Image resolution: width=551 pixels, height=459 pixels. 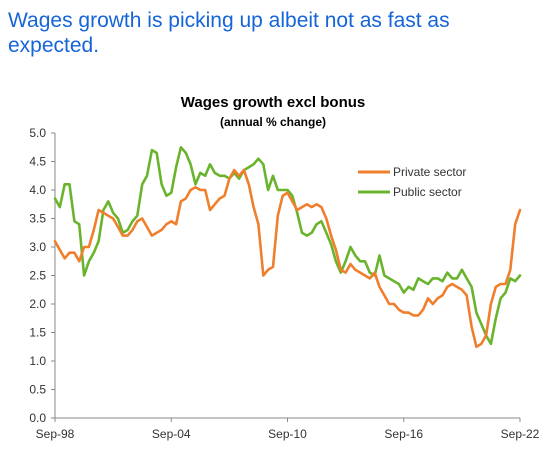 What do you see at coordinates (171, 434) in the screenshot?
I see `x-tick-label: Sep-04` at bounding box center [171, 434].